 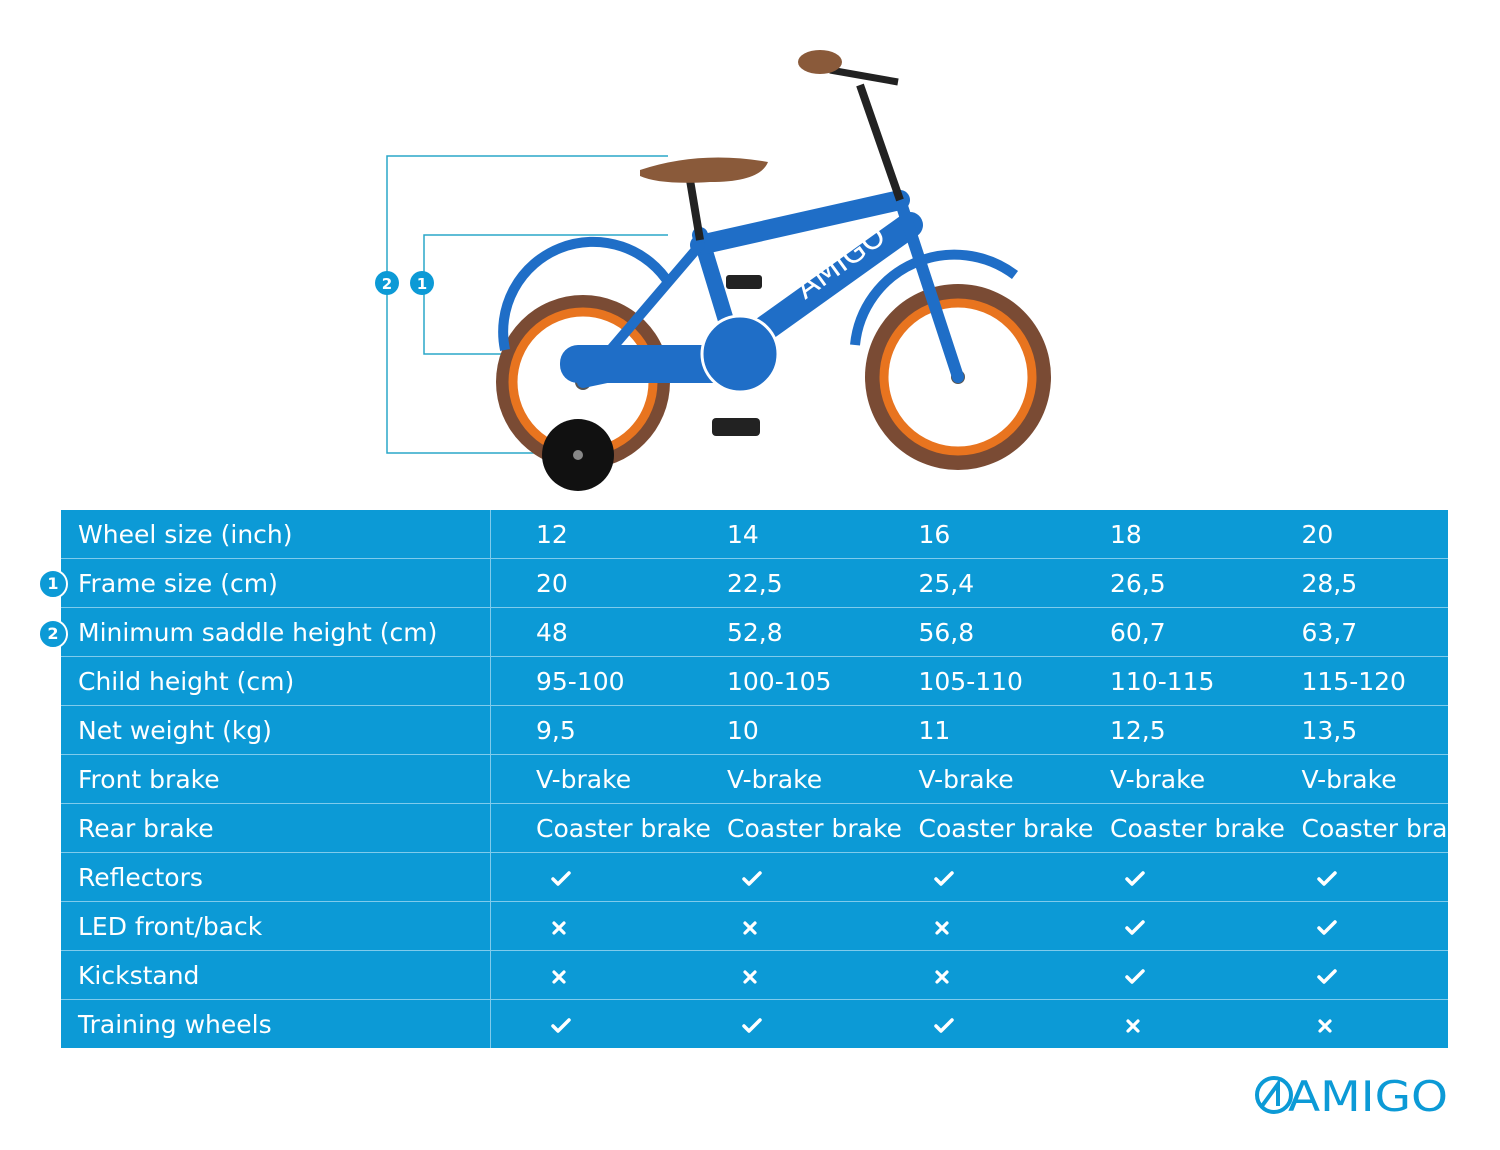 What do you see at coordinates (880, 142) in the screenshot?
I see `stem` at bounding box center [880, 142].